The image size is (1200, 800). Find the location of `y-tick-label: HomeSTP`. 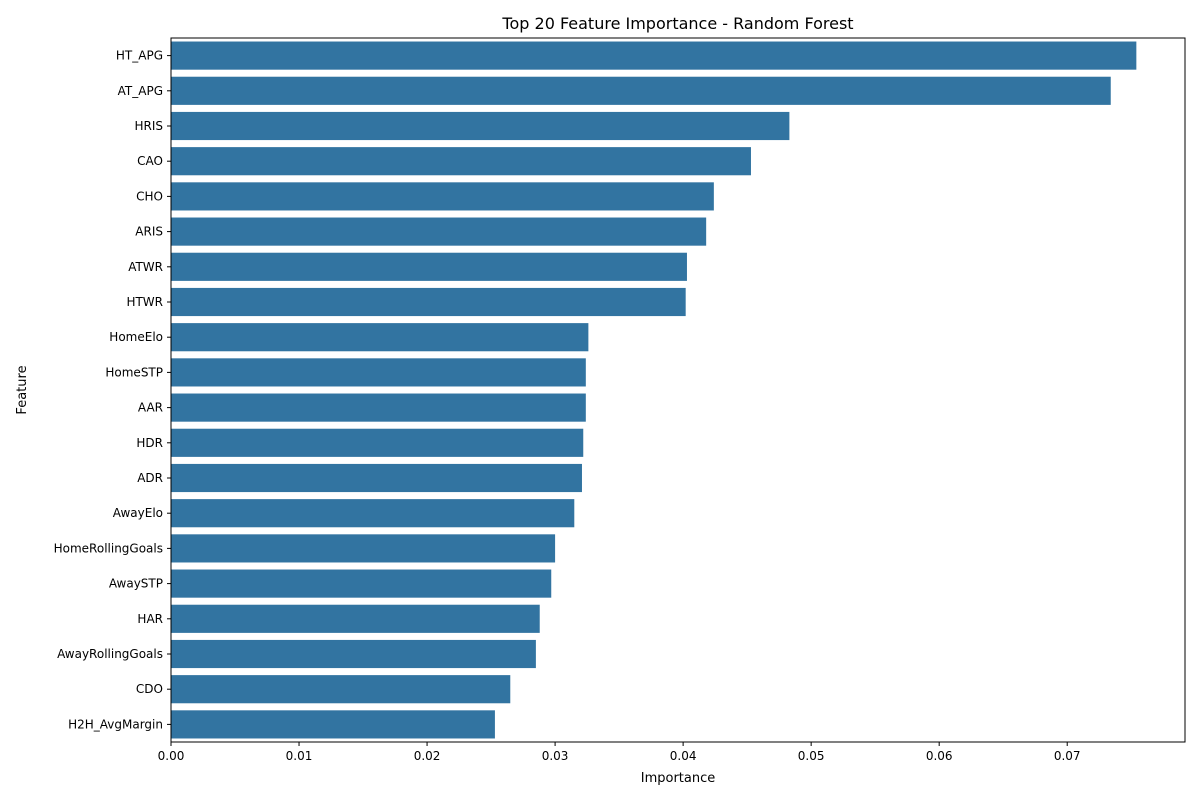

y-tick-label: HomeSTP is located at coordinates (134, 372).